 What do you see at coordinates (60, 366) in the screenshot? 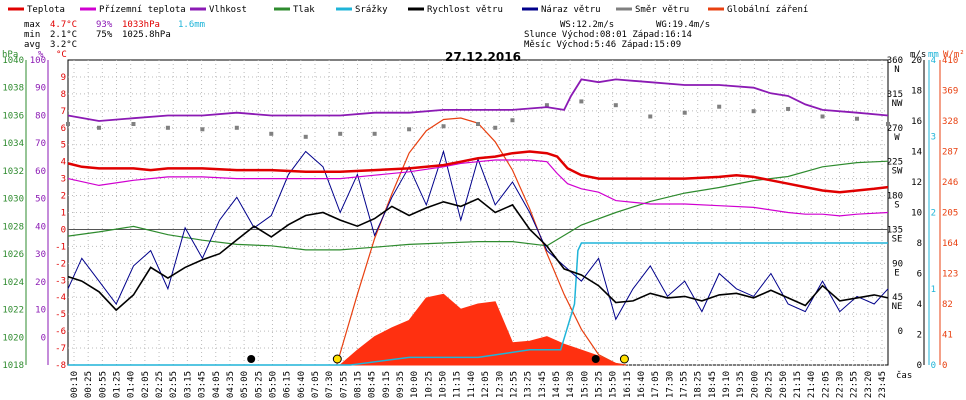
I see `temperature-tick-label: -8` at bounding box center [60, 366].